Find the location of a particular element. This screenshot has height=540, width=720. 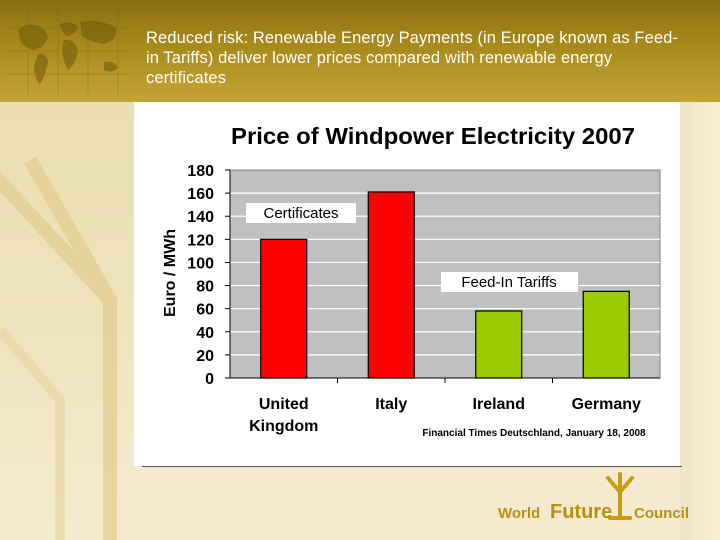

certificates-annotation: Certificates is located at coordinates (301, 213).